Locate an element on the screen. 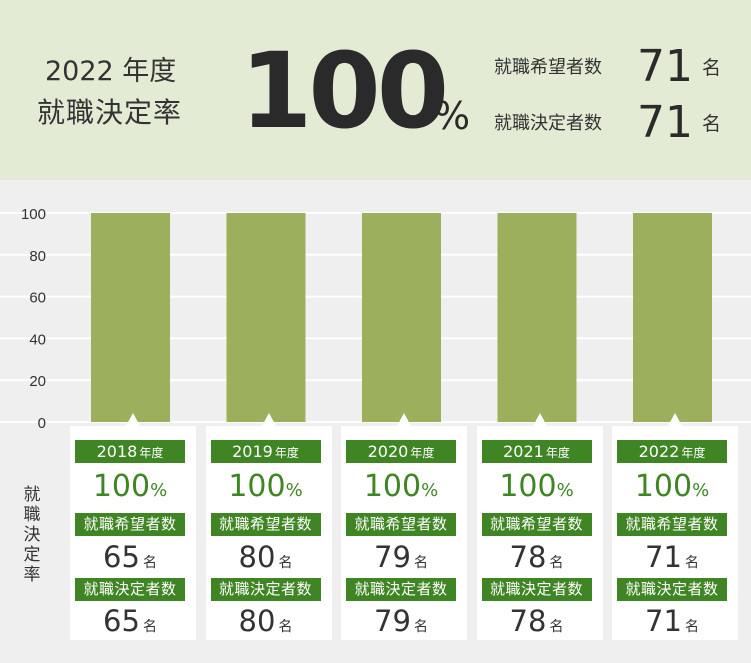  card-applicants: 65 名 is located at coordinates (130, 560).